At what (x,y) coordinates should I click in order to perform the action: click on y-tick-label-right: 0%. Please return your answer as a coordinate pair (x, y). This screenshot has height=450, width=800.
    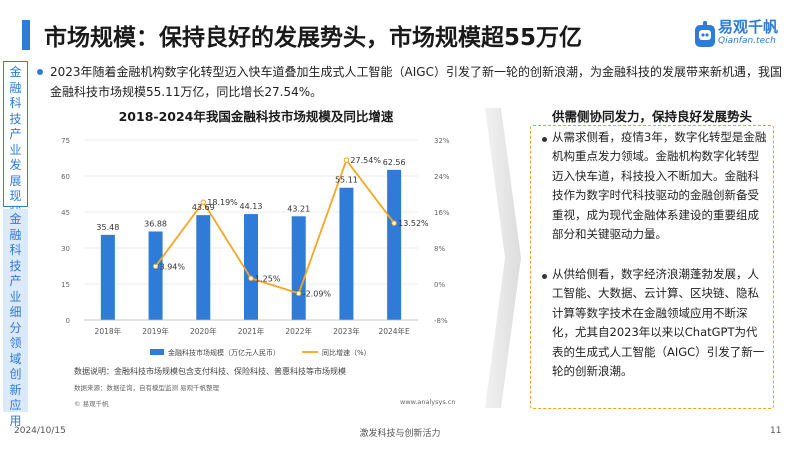
    Looking at the image, I should click on (439, 285).